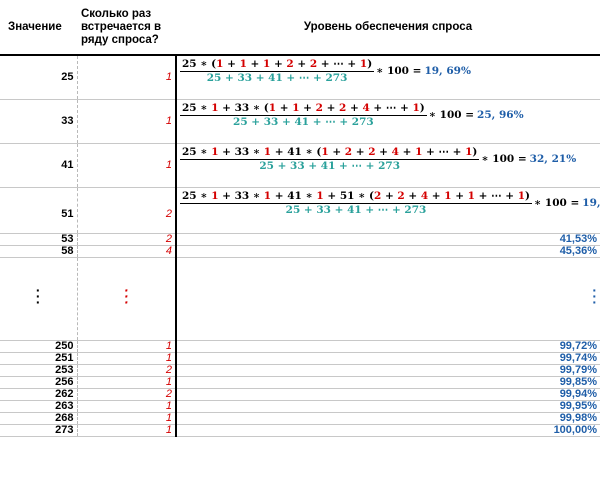 This screenshot has height=486, width=600. What do you see at coordinates (300, 394) in the screenshot?
I see `table-row: 262 2 99,94%` at bounding box center [300, 394].